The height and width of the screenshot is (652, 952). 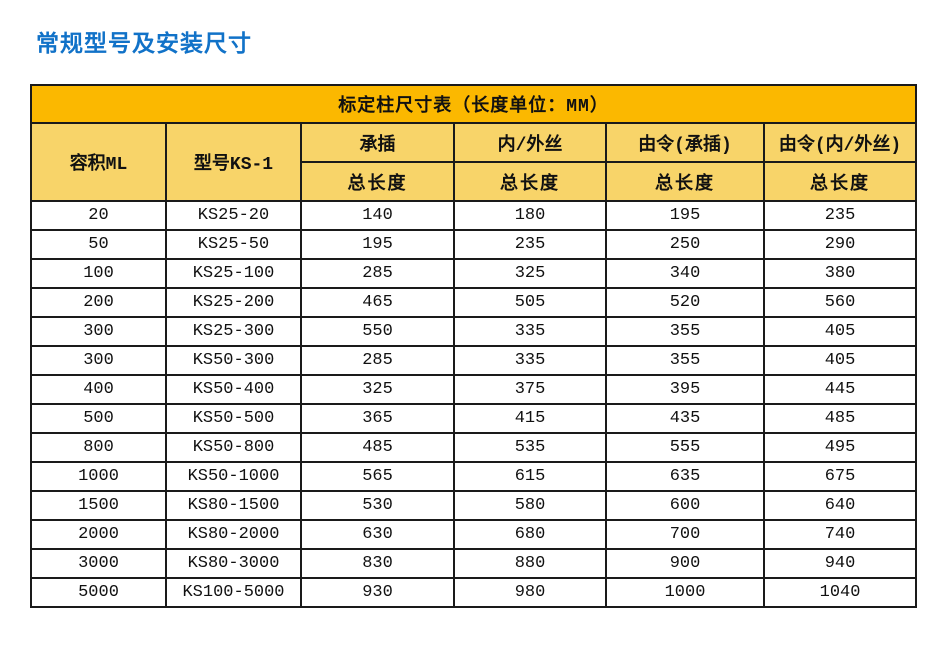 I want to click on table-cell: 530, so click(x=377, y=505).